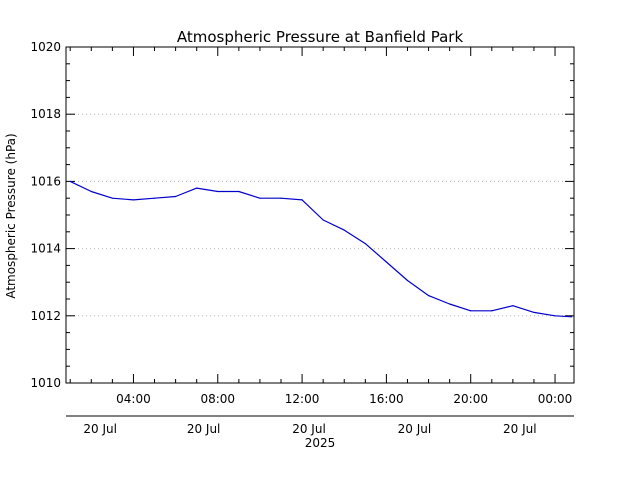  I want to click on y-tick-label: 1014, so click(45, 249).